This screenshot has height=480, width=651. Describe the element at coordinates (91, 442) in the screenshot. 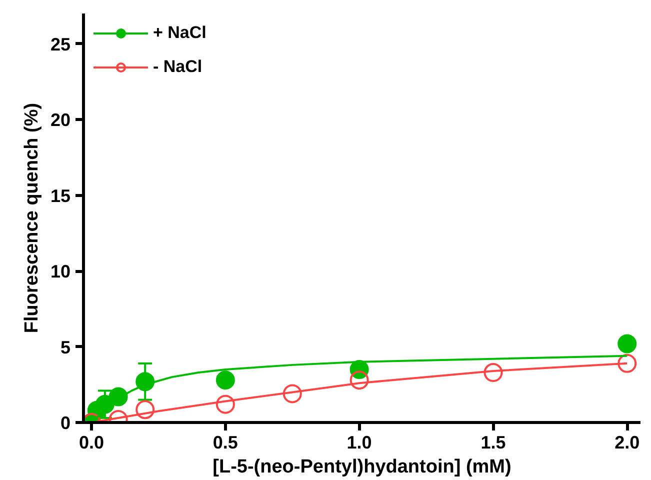

I see `x-tick-label: 0.0` at that location.